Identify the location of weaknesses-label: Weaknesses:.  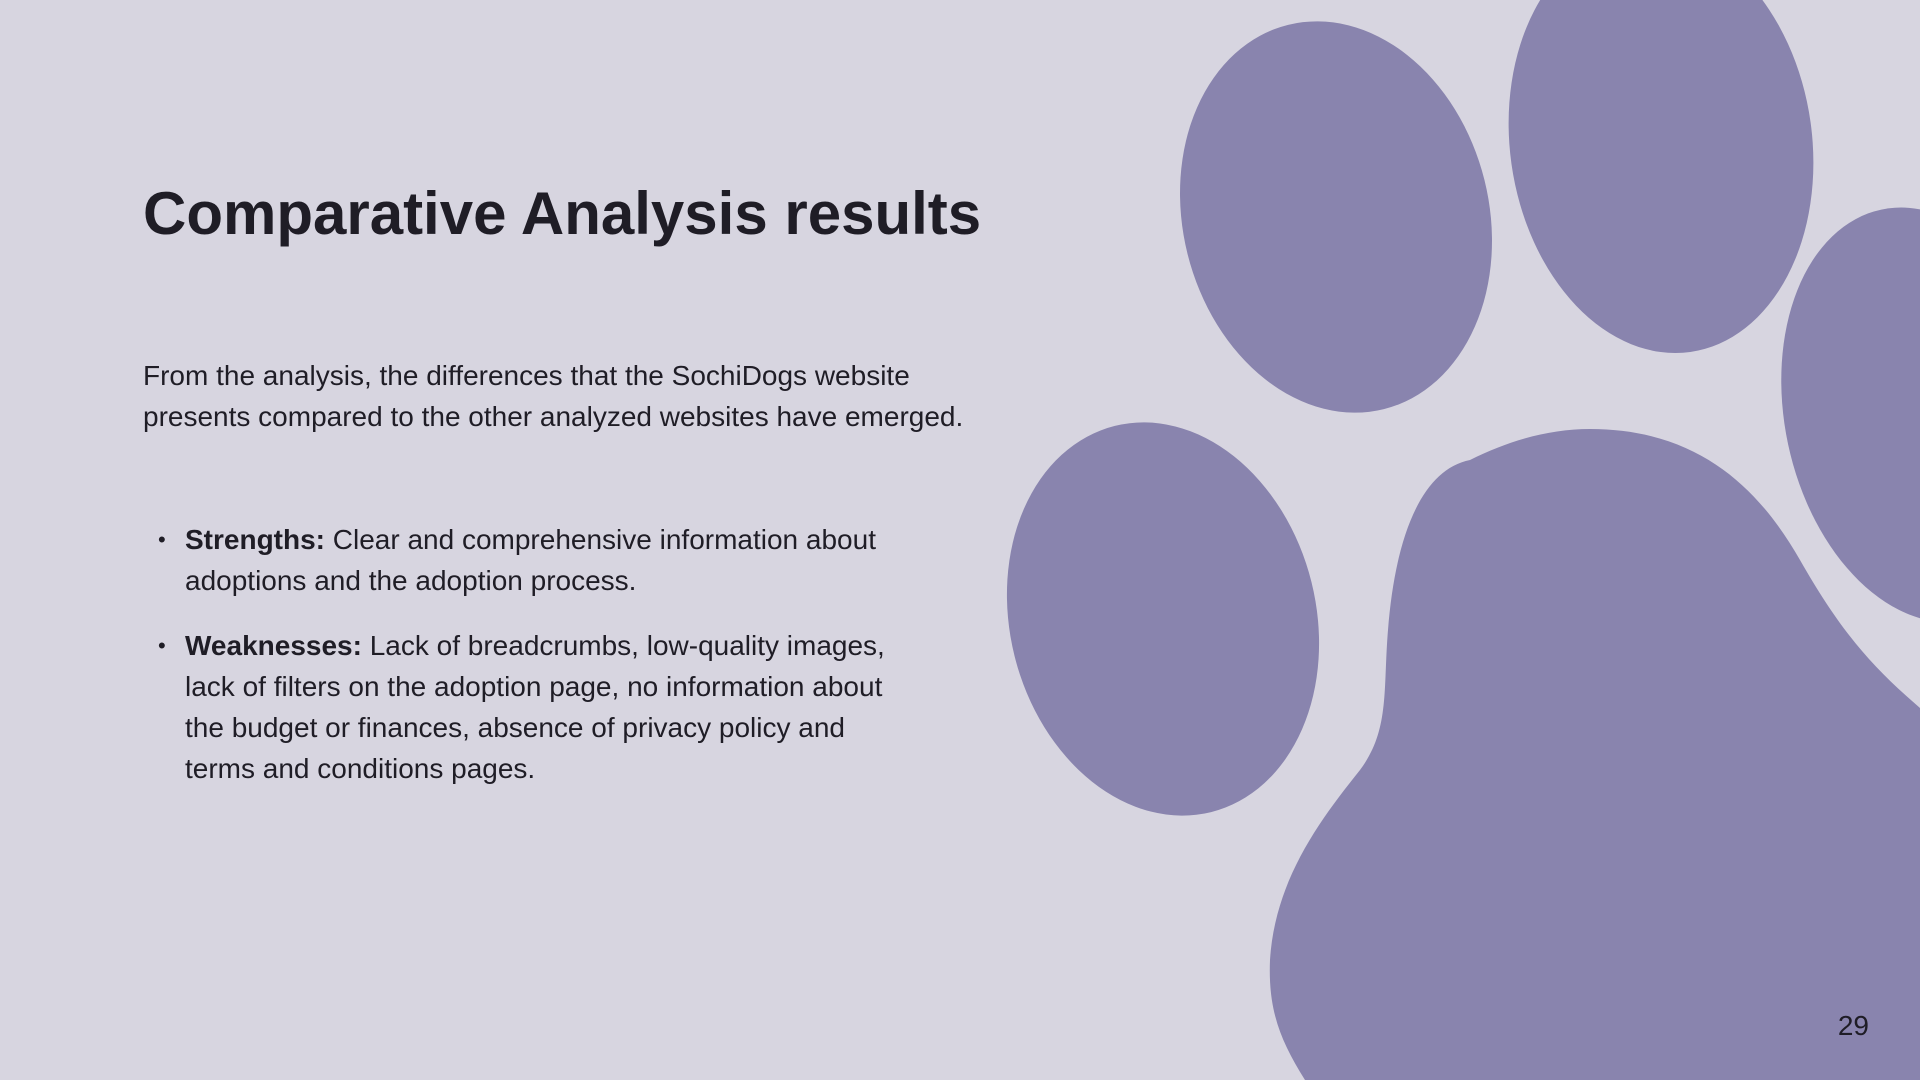
(273, 645).